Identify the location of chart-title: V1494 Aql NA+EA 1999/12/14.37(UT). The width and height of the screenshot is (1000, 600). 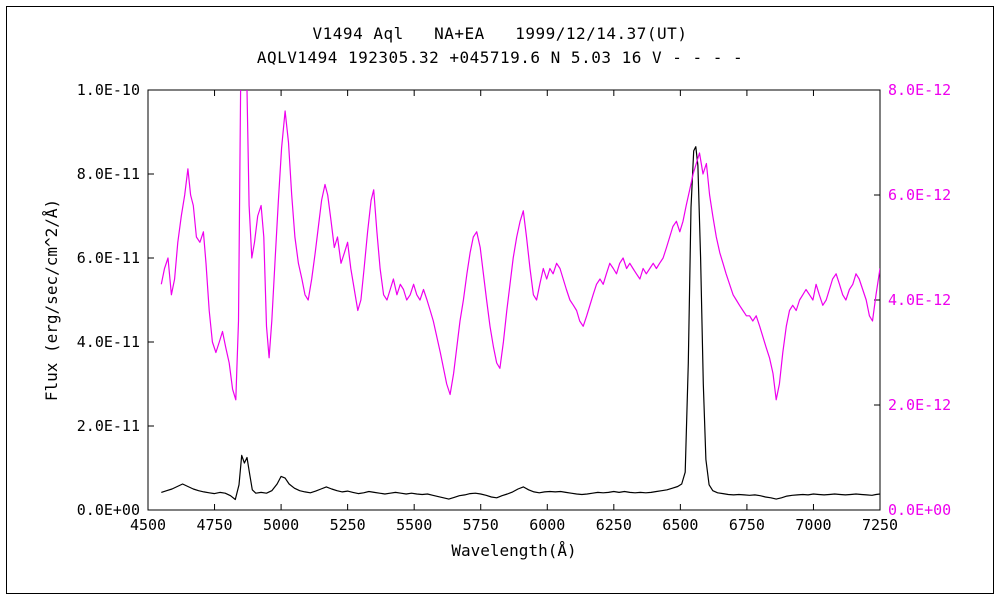
(500, 33).